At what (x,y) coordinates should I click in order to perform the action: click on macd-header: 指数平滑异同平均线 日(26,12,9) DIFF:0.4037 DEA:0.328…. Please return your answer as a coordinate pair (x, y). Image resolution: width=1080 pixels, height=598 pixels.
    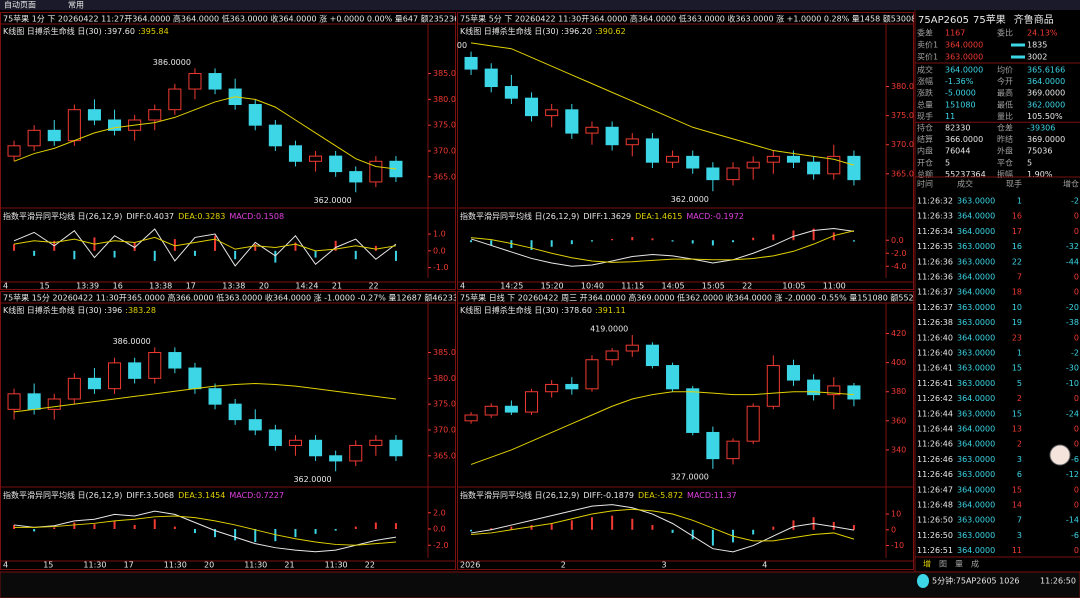
    Looking at the image, I should click on (143, 216).